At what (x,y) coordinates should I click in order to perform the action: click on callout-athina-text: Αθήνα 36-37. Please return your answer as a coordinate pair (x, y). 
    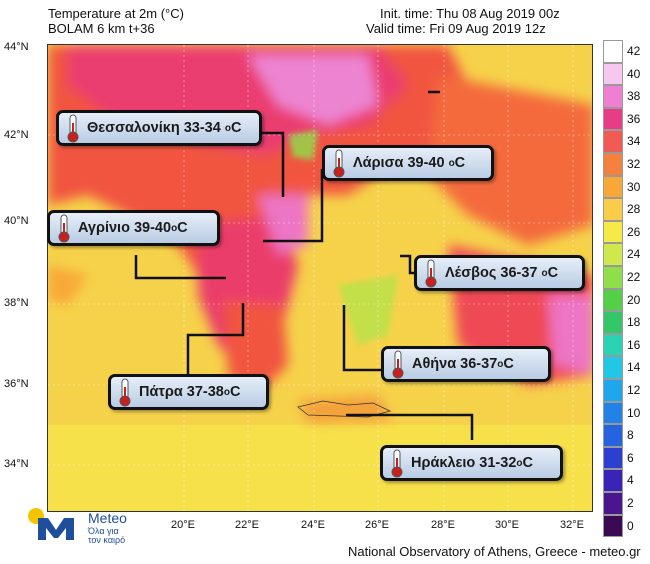
    Looking at the image, I should click on (455, 364).